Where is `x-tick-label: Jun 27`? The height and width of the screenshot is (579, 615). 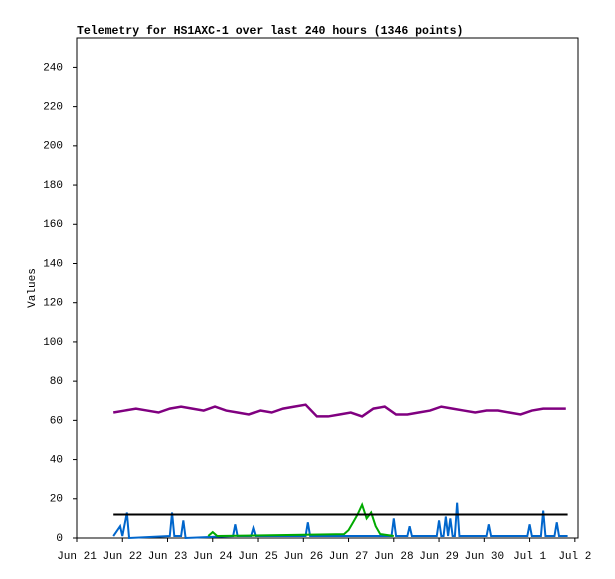 x-tick-label: Jun 27 is located at coordinates (349, 557).